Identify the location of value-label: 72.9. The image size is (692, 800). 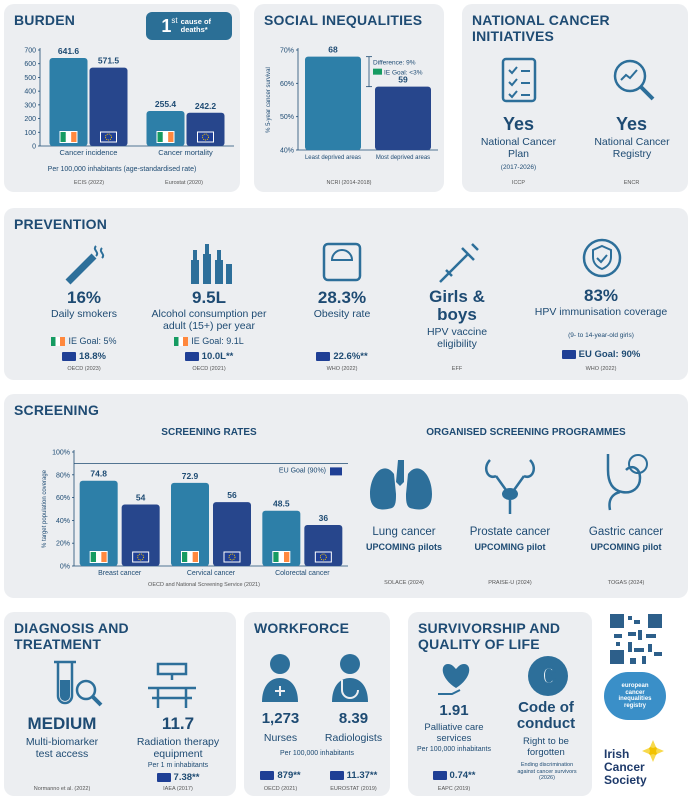
(190, 476).